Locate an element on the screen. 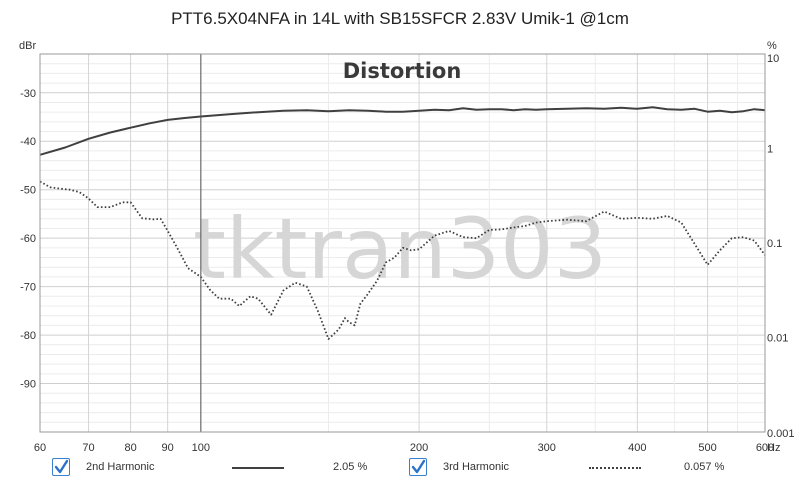 The width and height of the screenshot is (800, 485). y-right-tick-label: 0.1 is located at coordinates (774, 244).